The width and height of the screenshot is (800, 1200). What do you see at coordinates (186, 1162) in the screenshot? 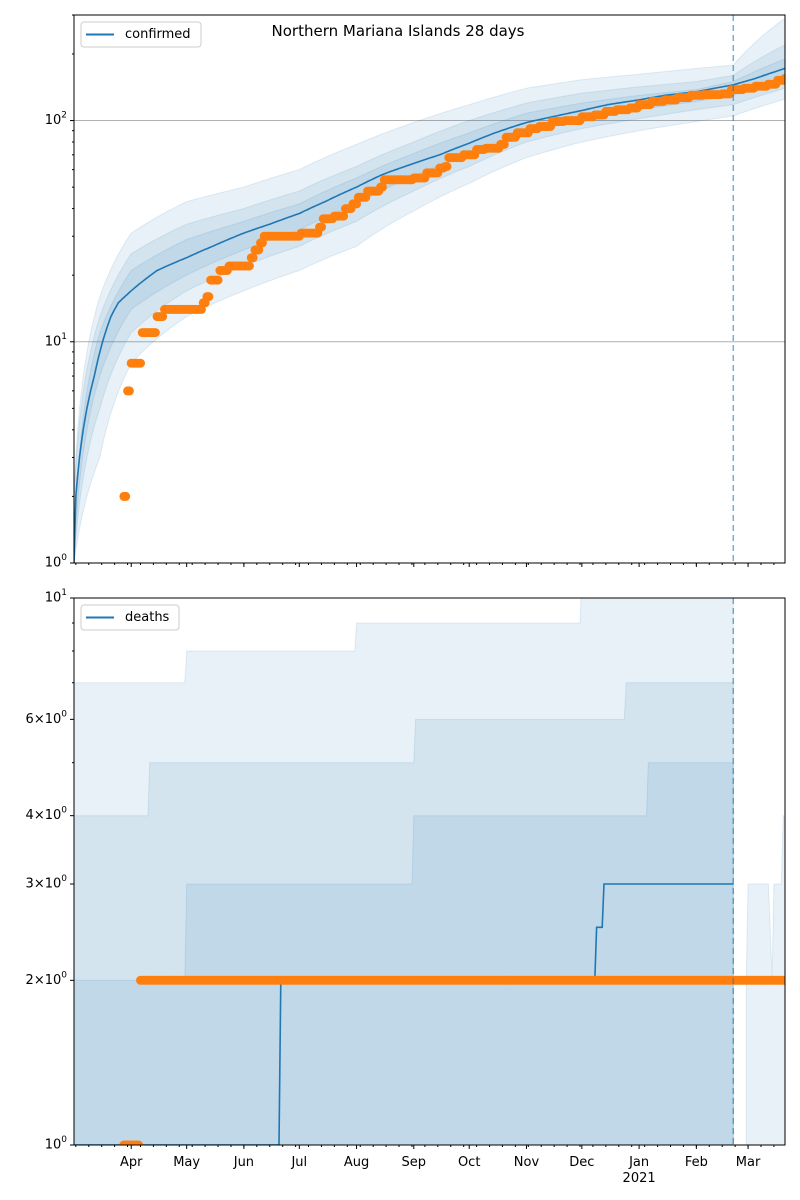
I see `x-tick-label: May` at bounding box center [186, 1162].